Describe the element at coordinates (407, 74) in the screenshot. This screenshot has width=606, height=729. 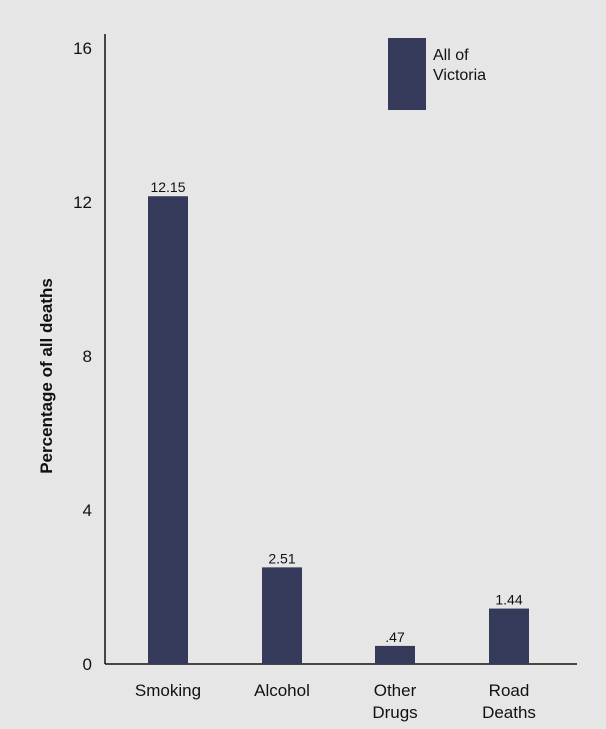
I see `legend-swatch` at that location.